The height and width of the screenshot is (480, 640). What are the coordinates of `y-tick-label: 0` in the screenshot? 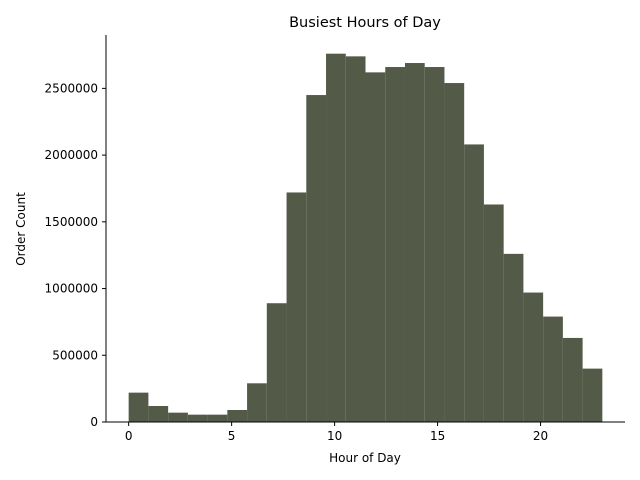 It's located at (94, 422).